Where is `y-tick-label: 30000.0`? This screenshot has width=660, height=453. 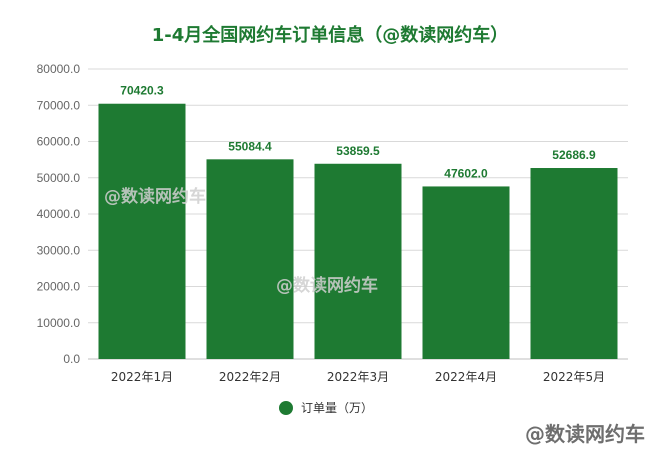
y-tick-label: 30000.0 is located at coordinates (59, 250).